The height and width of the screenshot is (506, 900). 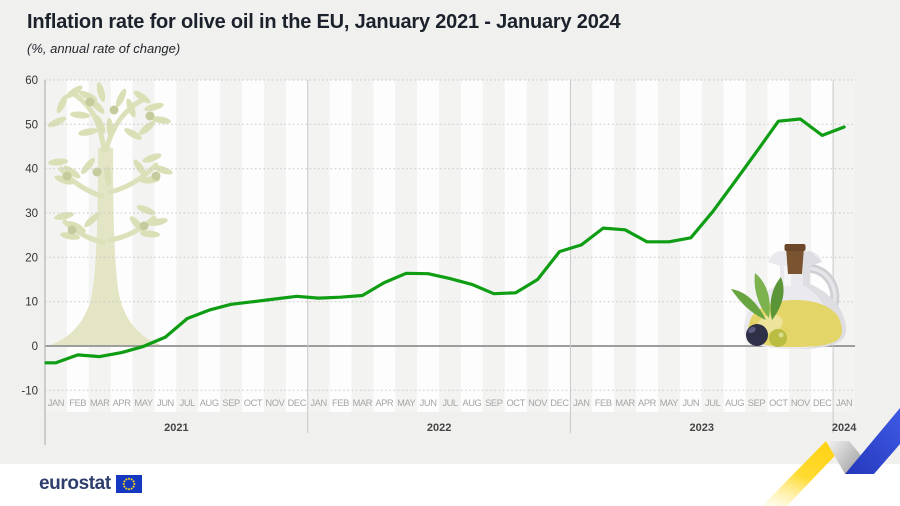 What do you see at coordinates (439, 428) in the screenshot?
I see `year-label: 2022` at bounding box center [439, 428].